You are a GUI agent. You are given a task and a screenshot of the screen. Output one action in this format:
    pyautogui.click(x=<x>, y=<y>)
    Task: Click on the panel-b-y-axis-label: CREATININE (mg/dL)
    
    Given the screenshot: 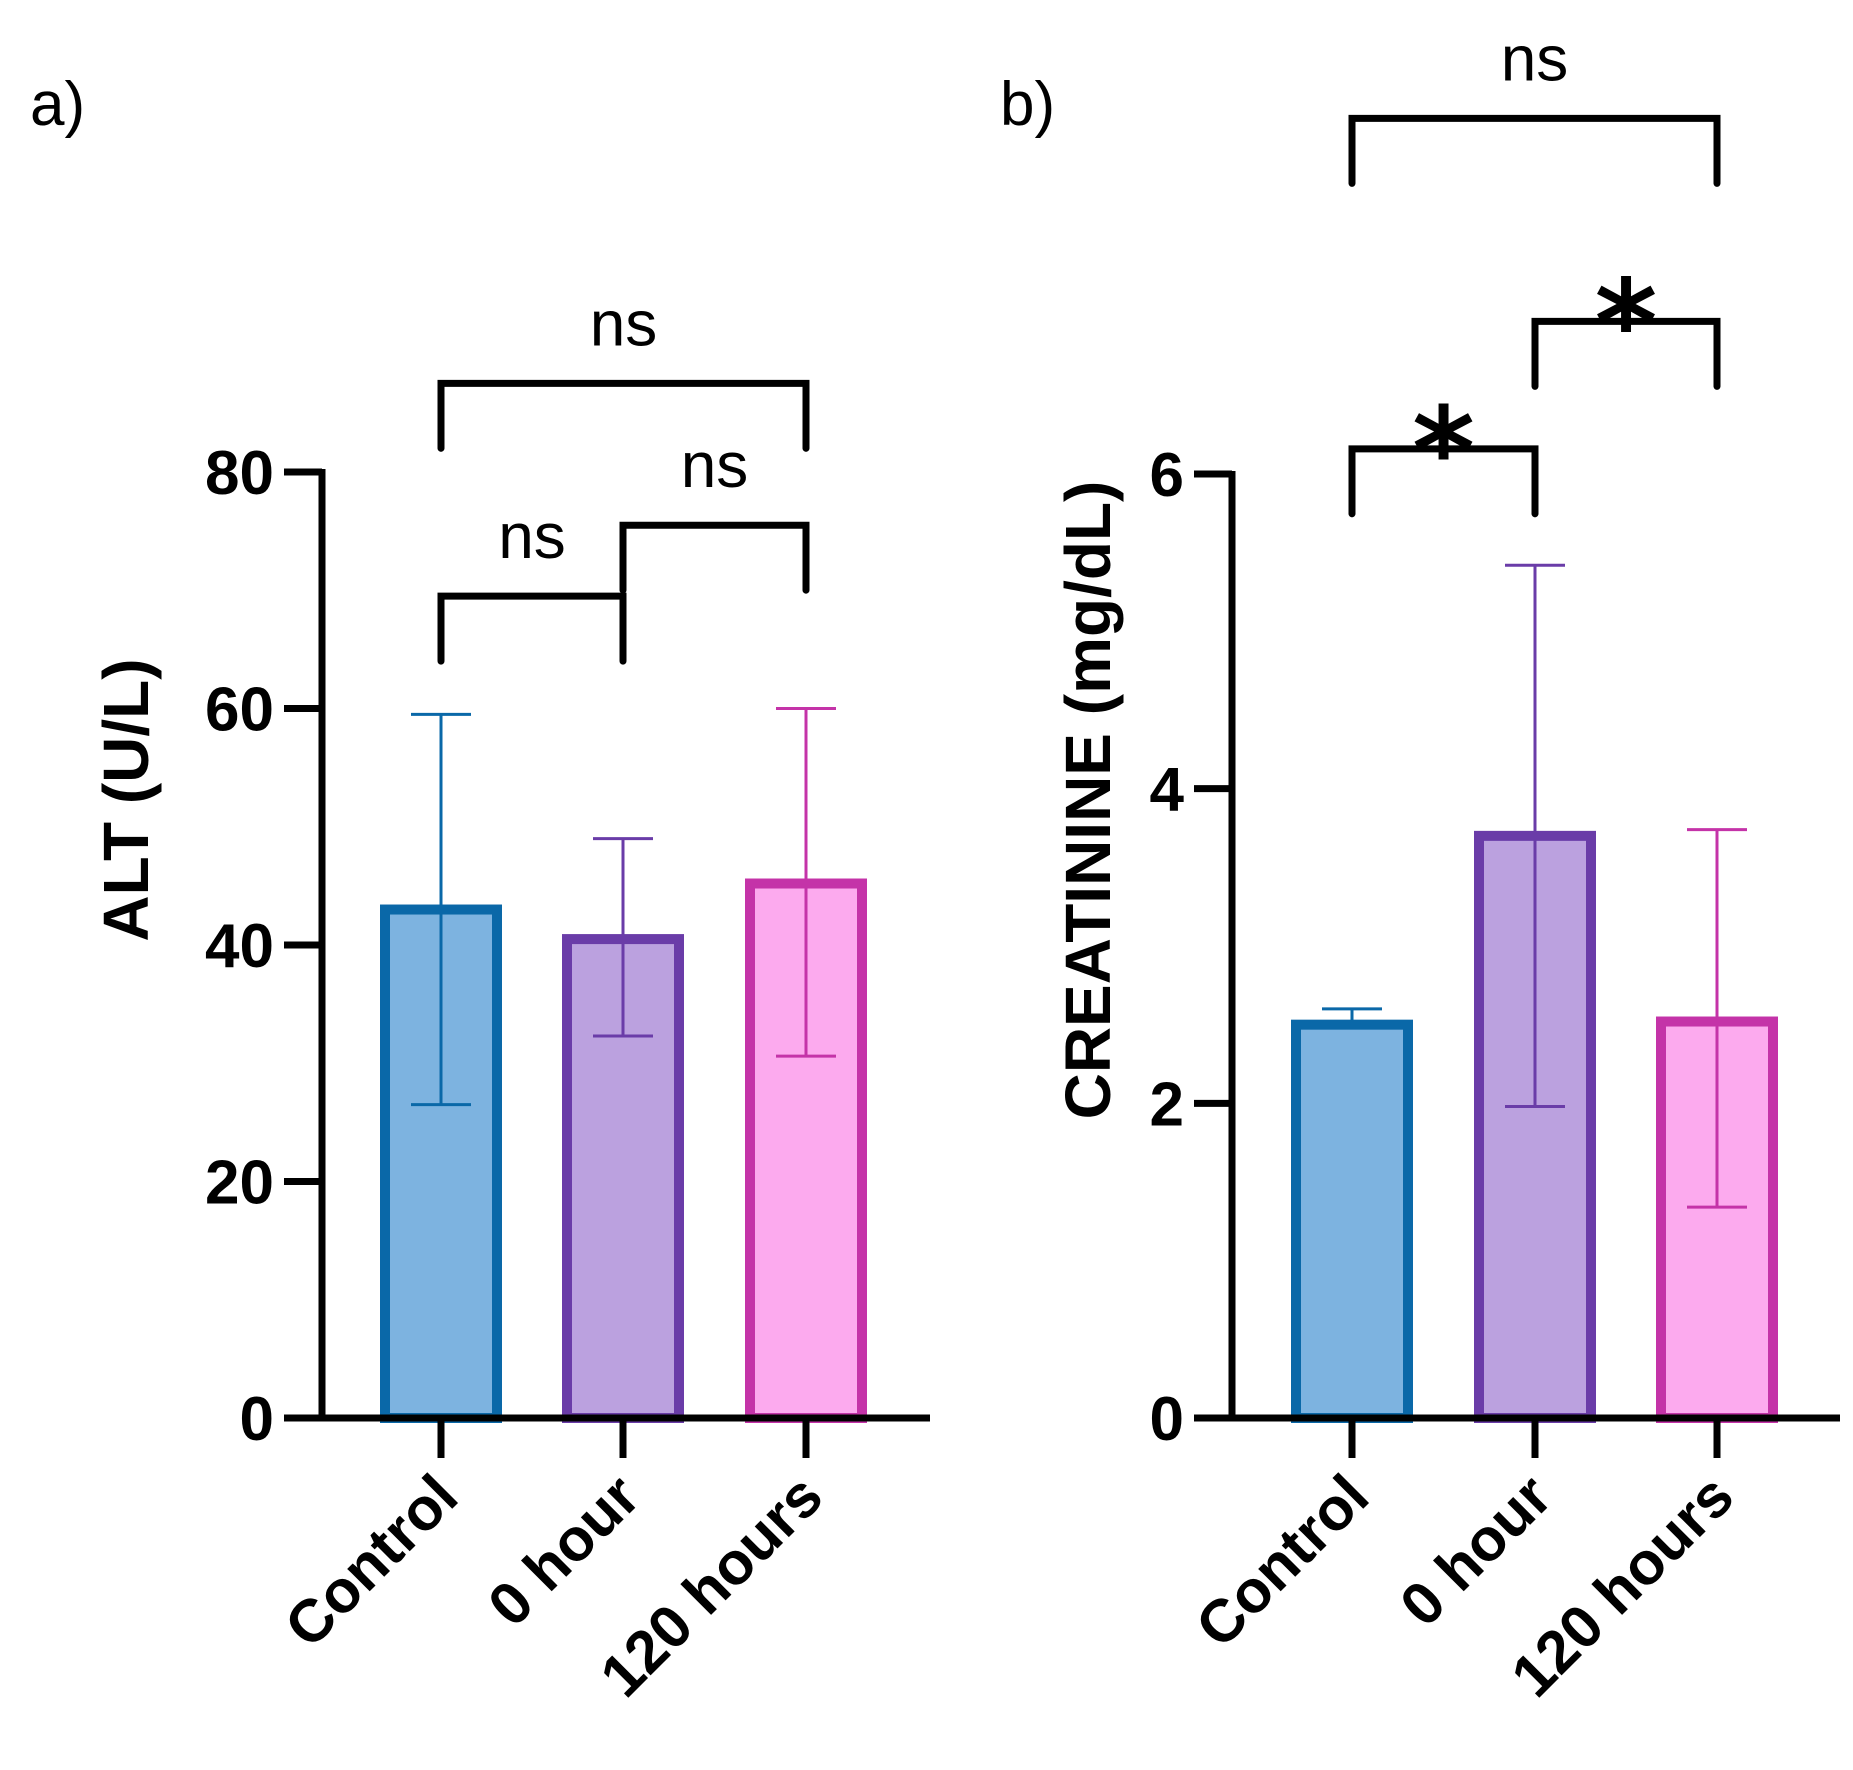 What is the action you would take?
    pyautogui.click(x=1088, y=800)
    